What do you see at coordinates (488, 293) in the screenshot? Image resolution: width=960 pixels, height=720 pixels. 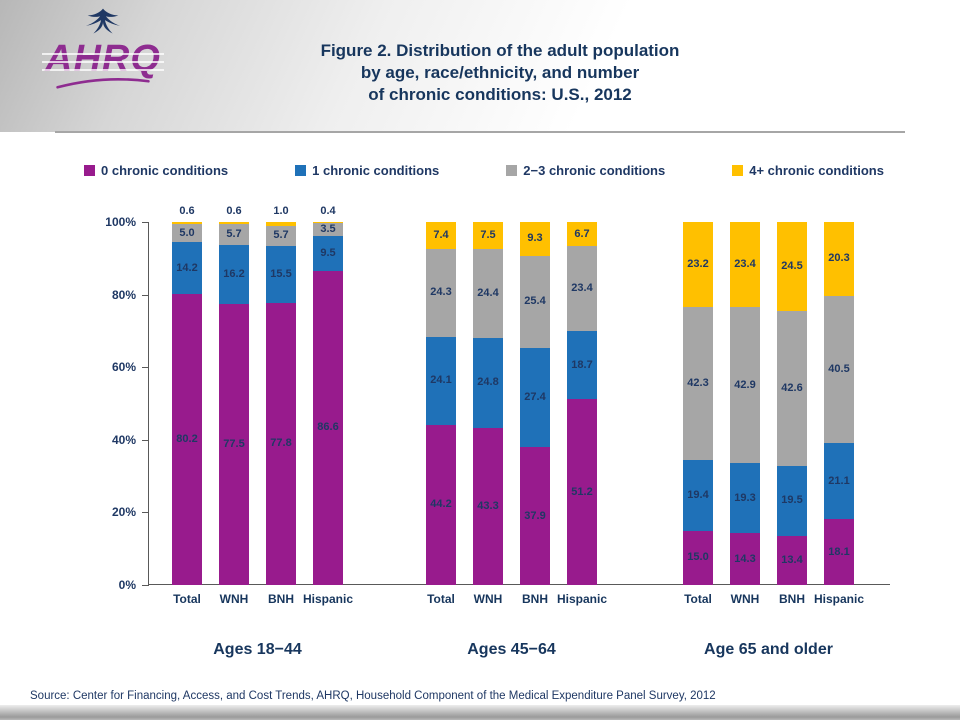 I see `bar-value-label: 24.4` at bounding box center [488, 293].